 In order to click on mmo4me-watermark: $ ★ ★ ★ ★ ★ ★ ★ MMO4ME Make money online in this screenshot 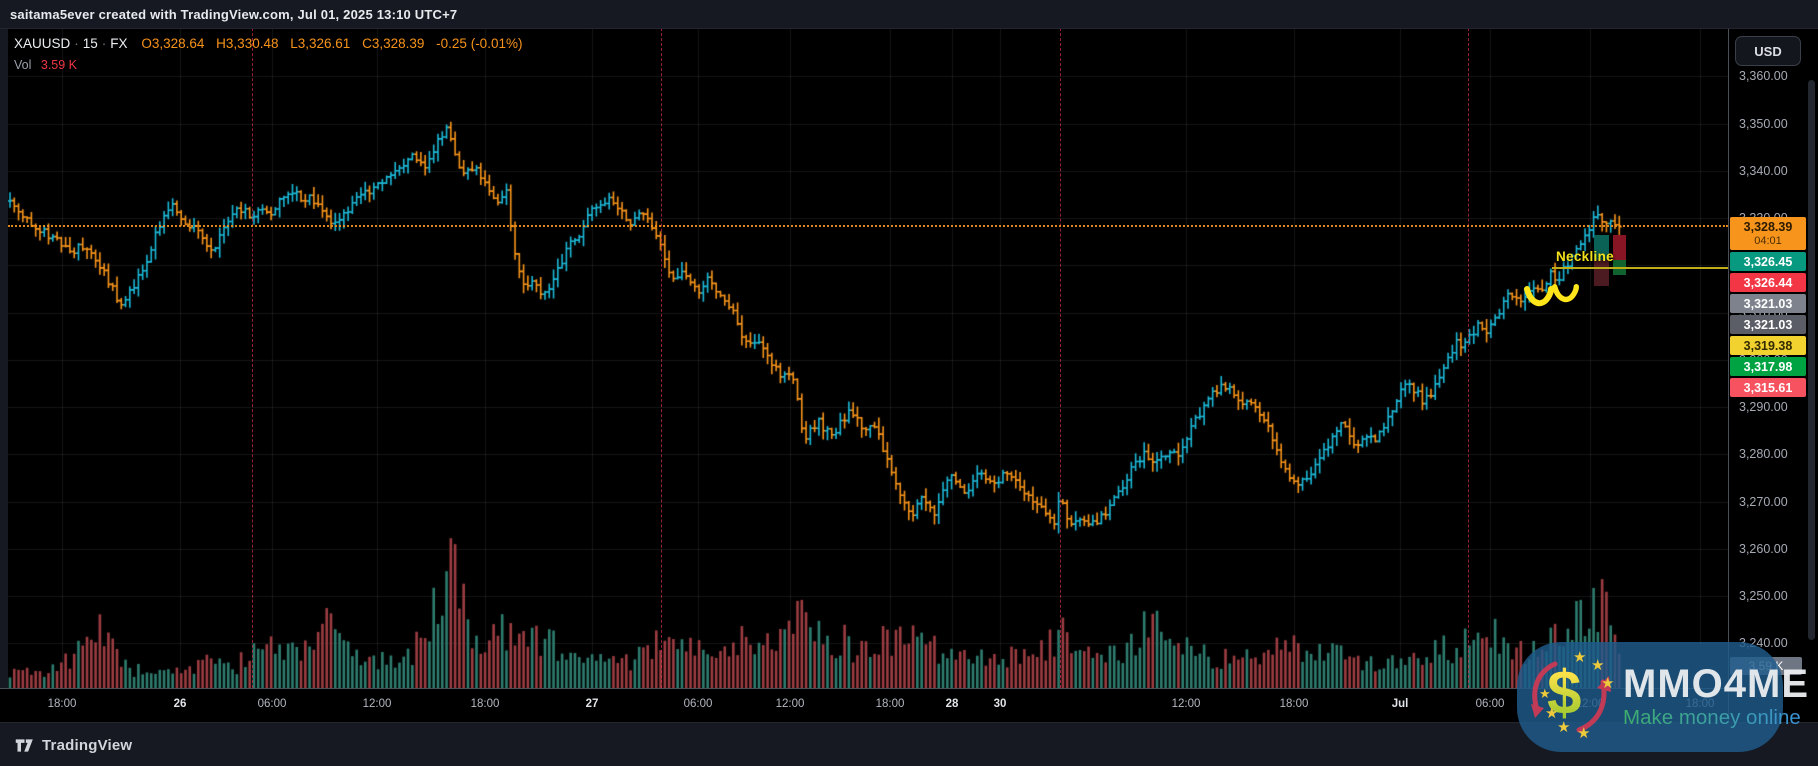, I will do `click(1662, 697)`.